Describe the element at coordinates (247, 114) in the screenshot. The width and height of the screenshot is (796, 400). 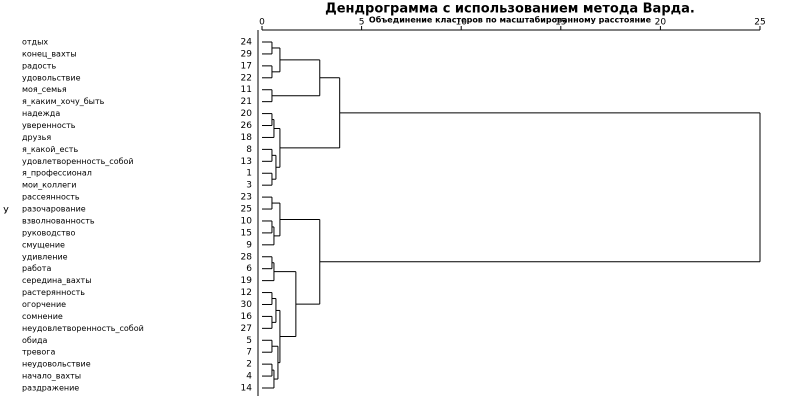
I see `leaf-case: 20` at that location.